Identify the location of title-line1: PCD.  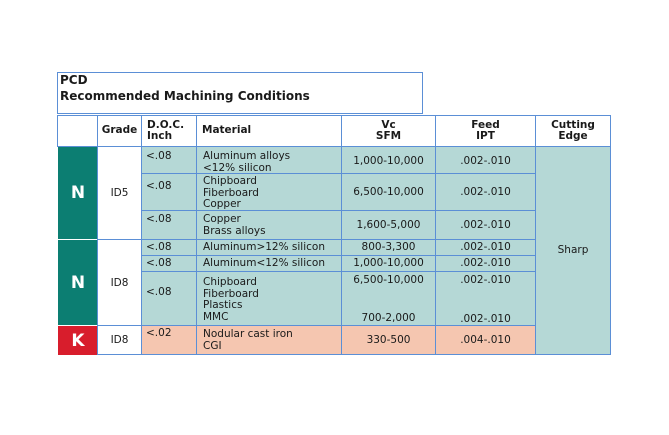
(74, 80).